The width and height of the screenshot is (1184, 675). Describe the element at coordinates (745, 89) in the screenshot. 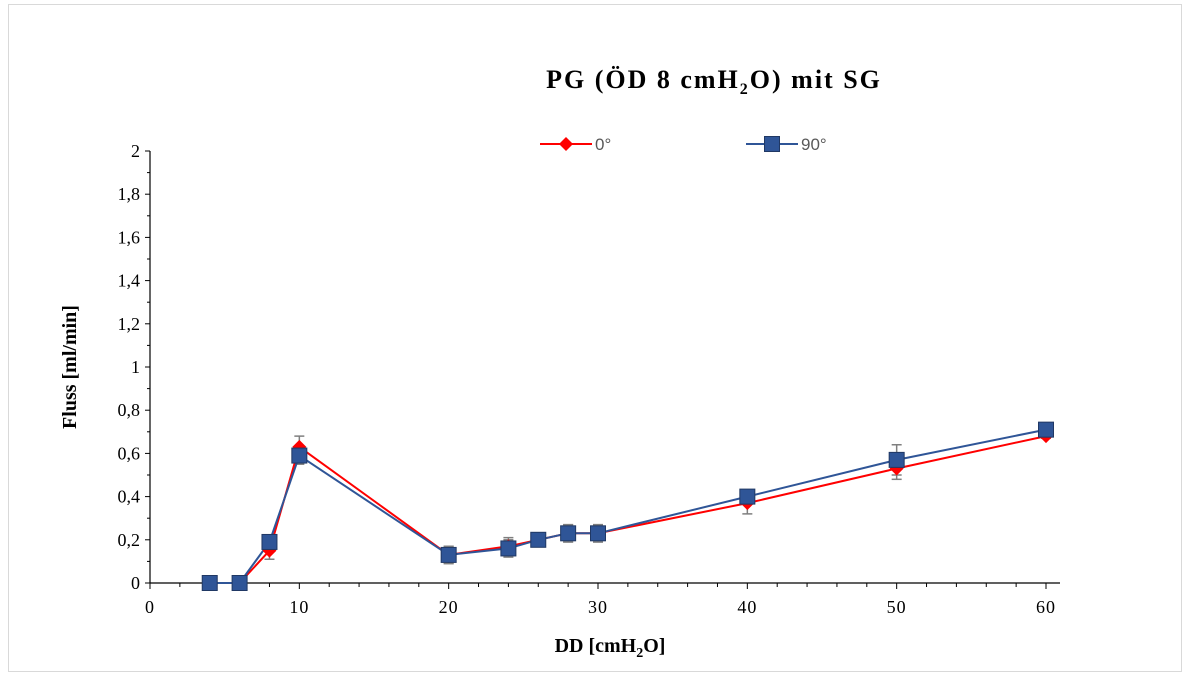

I see `chart-title-subscript: 2` at that location.